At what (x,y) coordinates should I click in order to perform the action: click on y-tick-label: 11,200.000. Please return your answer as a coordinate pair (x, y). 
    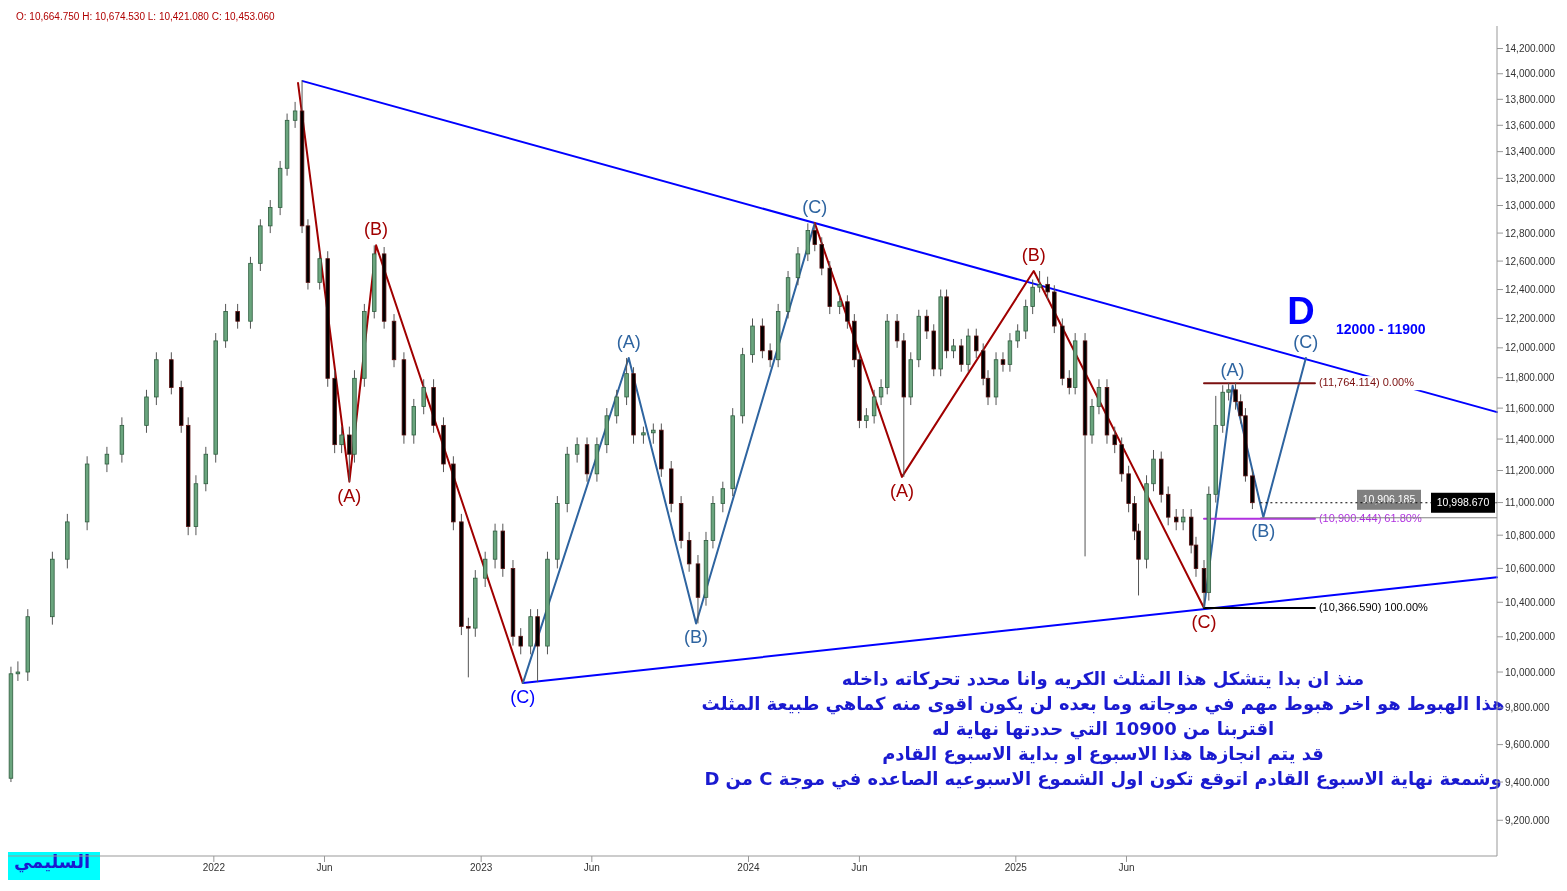
    Looking at the image, I should click on (1530, 471).